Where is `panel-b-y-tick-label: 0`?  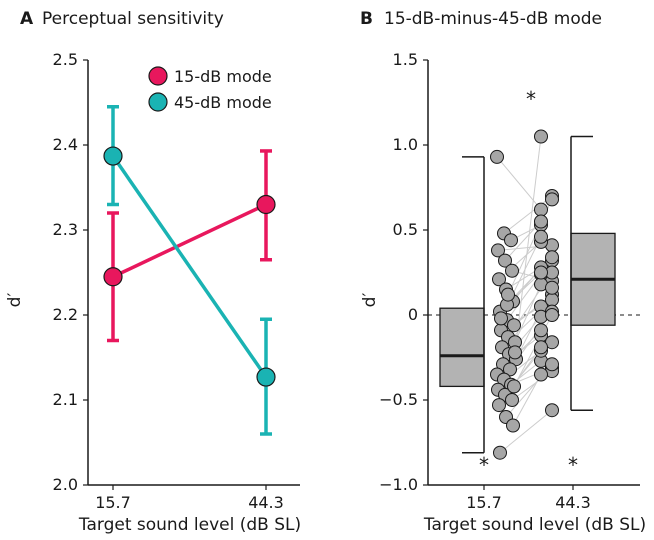
panel-b-y-tick-label: 0 is located at coordinates (413, 314).